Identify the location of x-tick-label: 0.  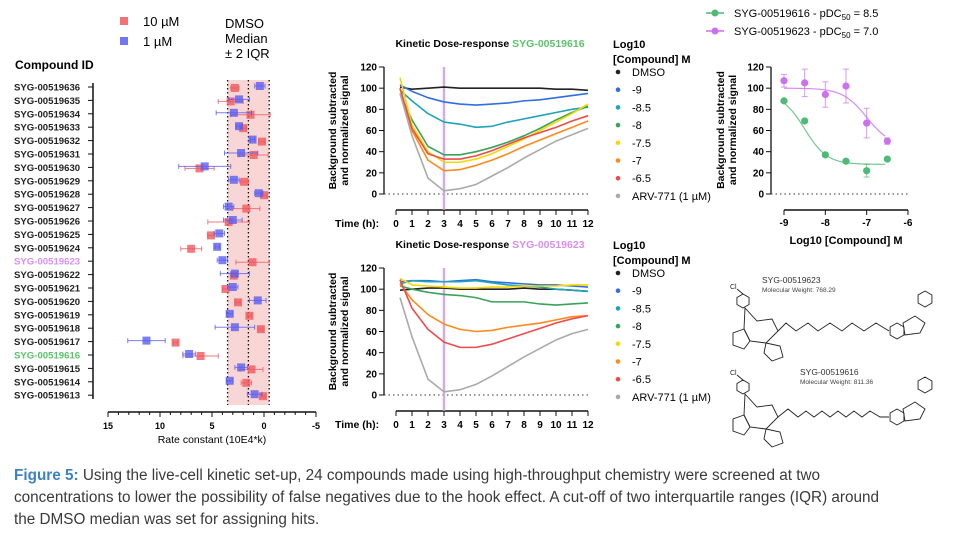
(263, 426).